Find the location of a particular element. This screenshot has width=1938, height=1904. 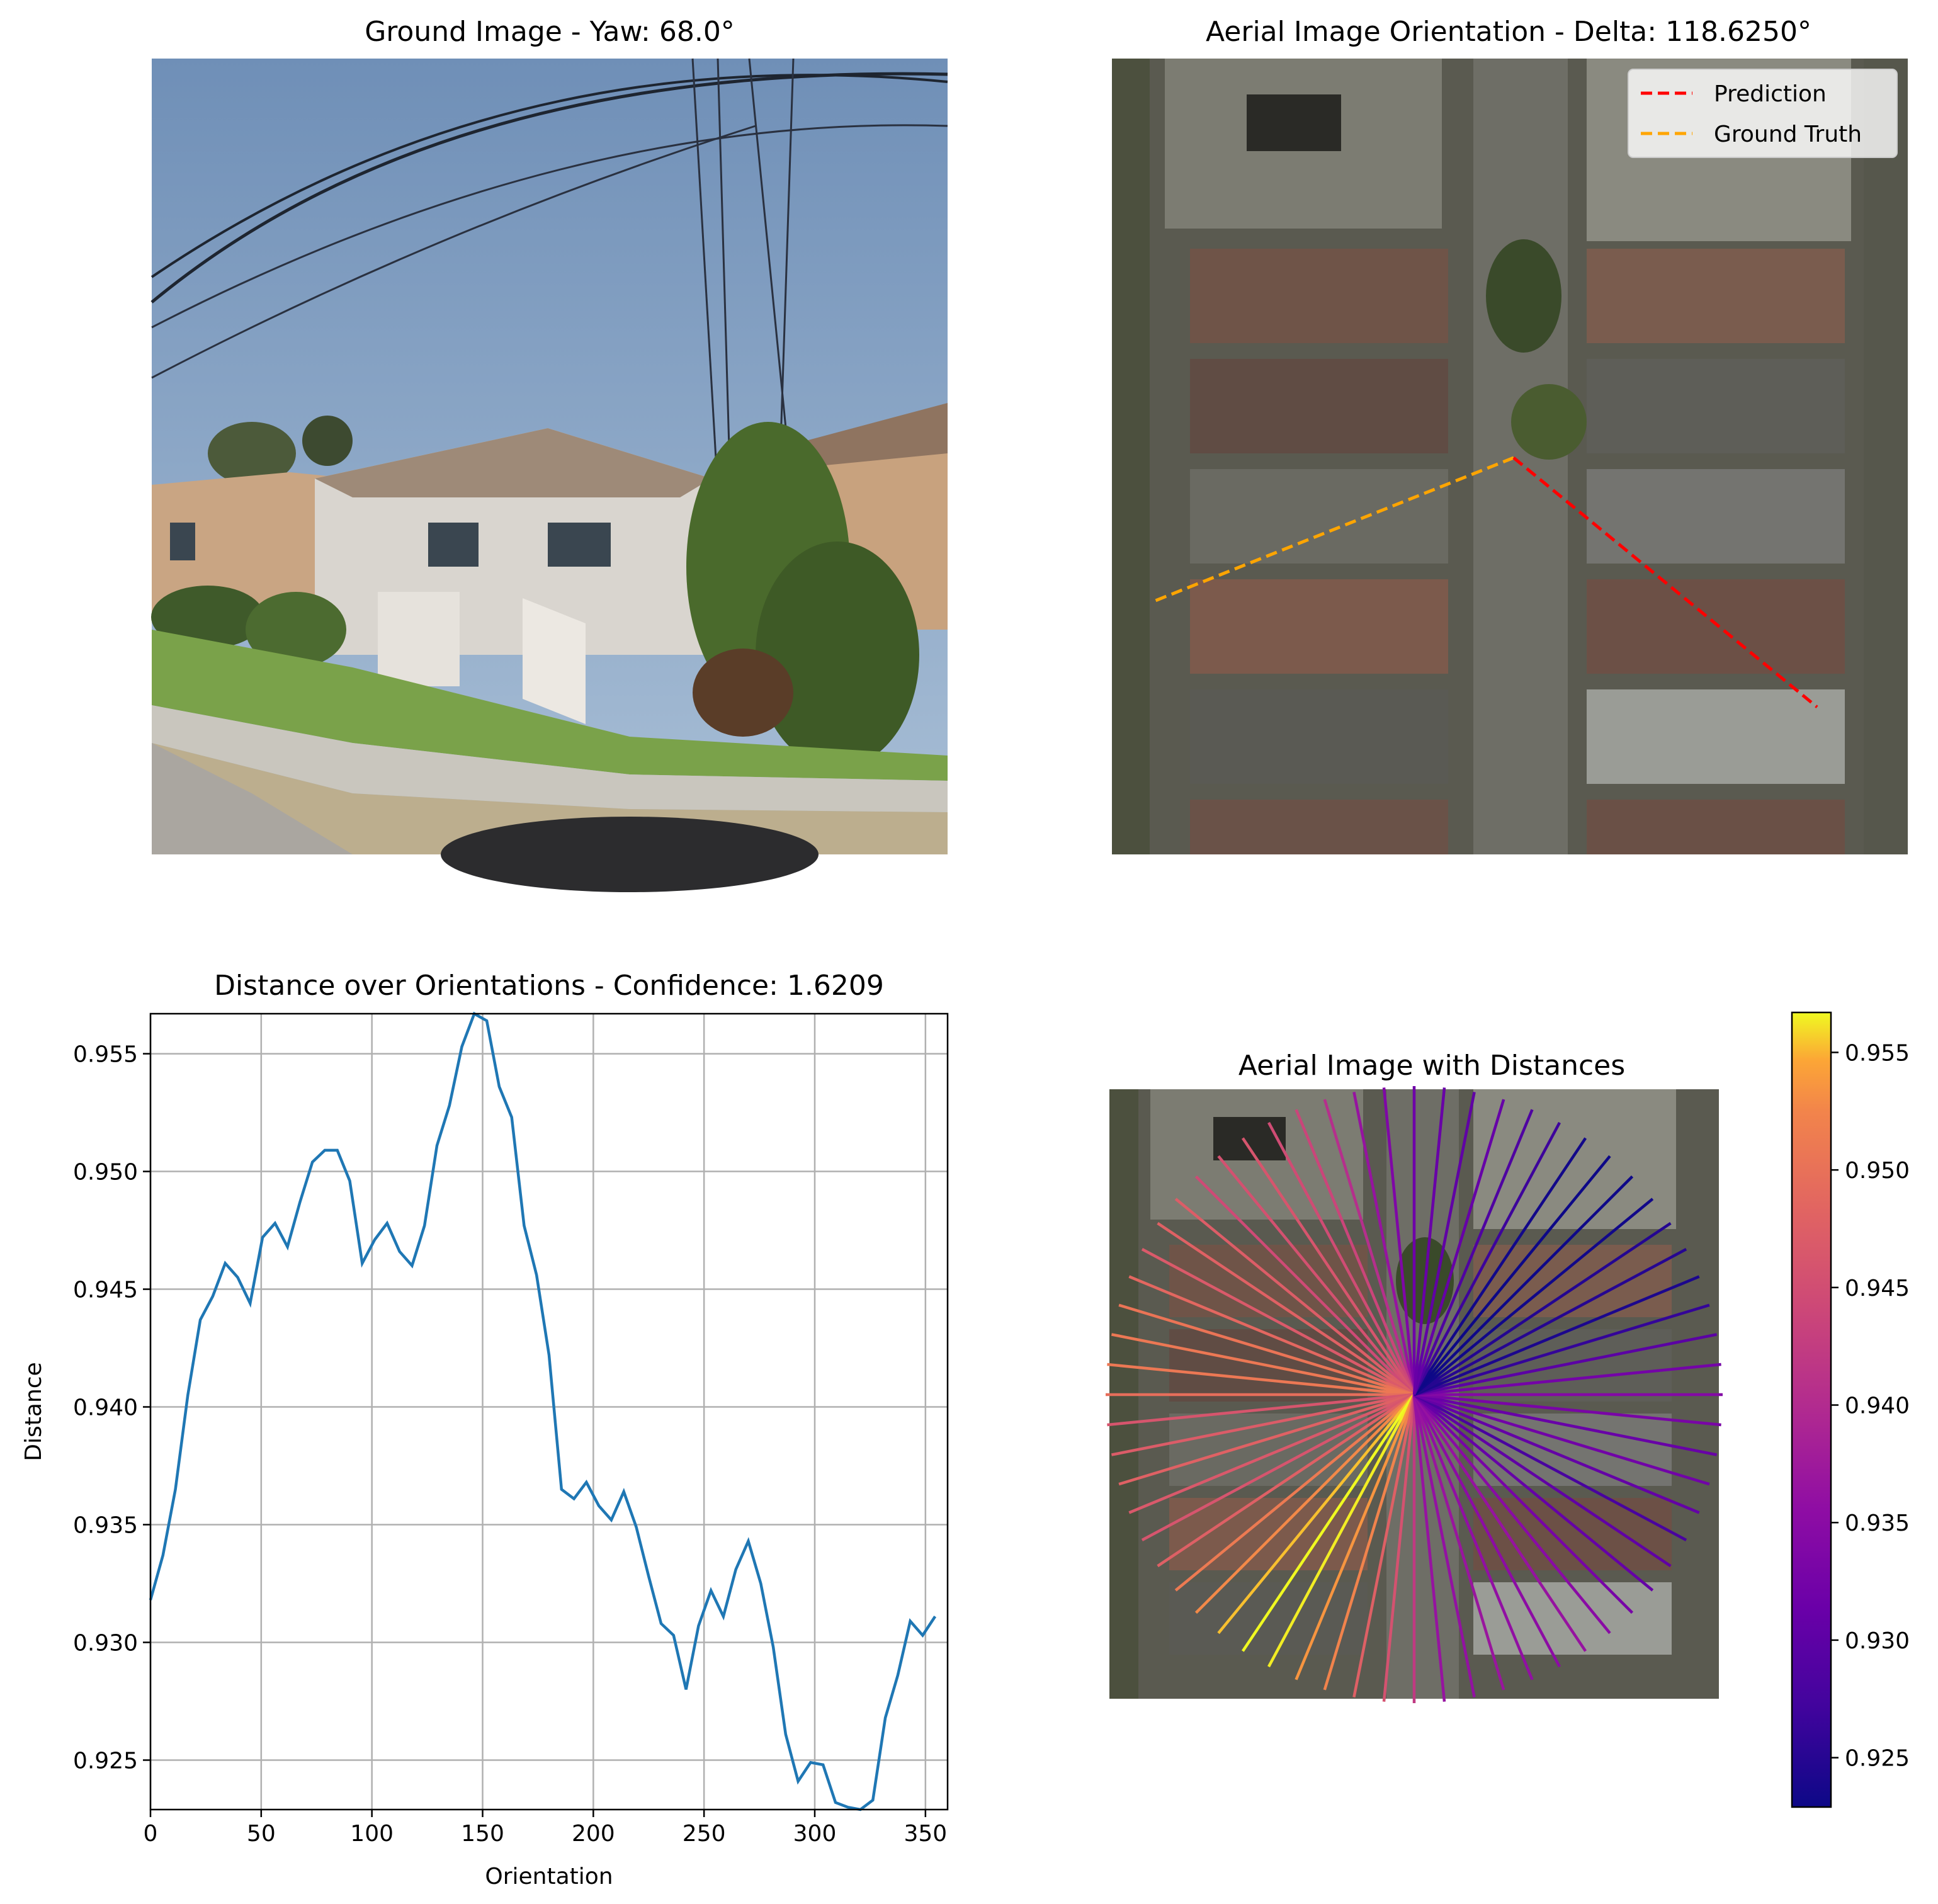

y-tick-label: 0.940 is located at coordinates (105, 1408).